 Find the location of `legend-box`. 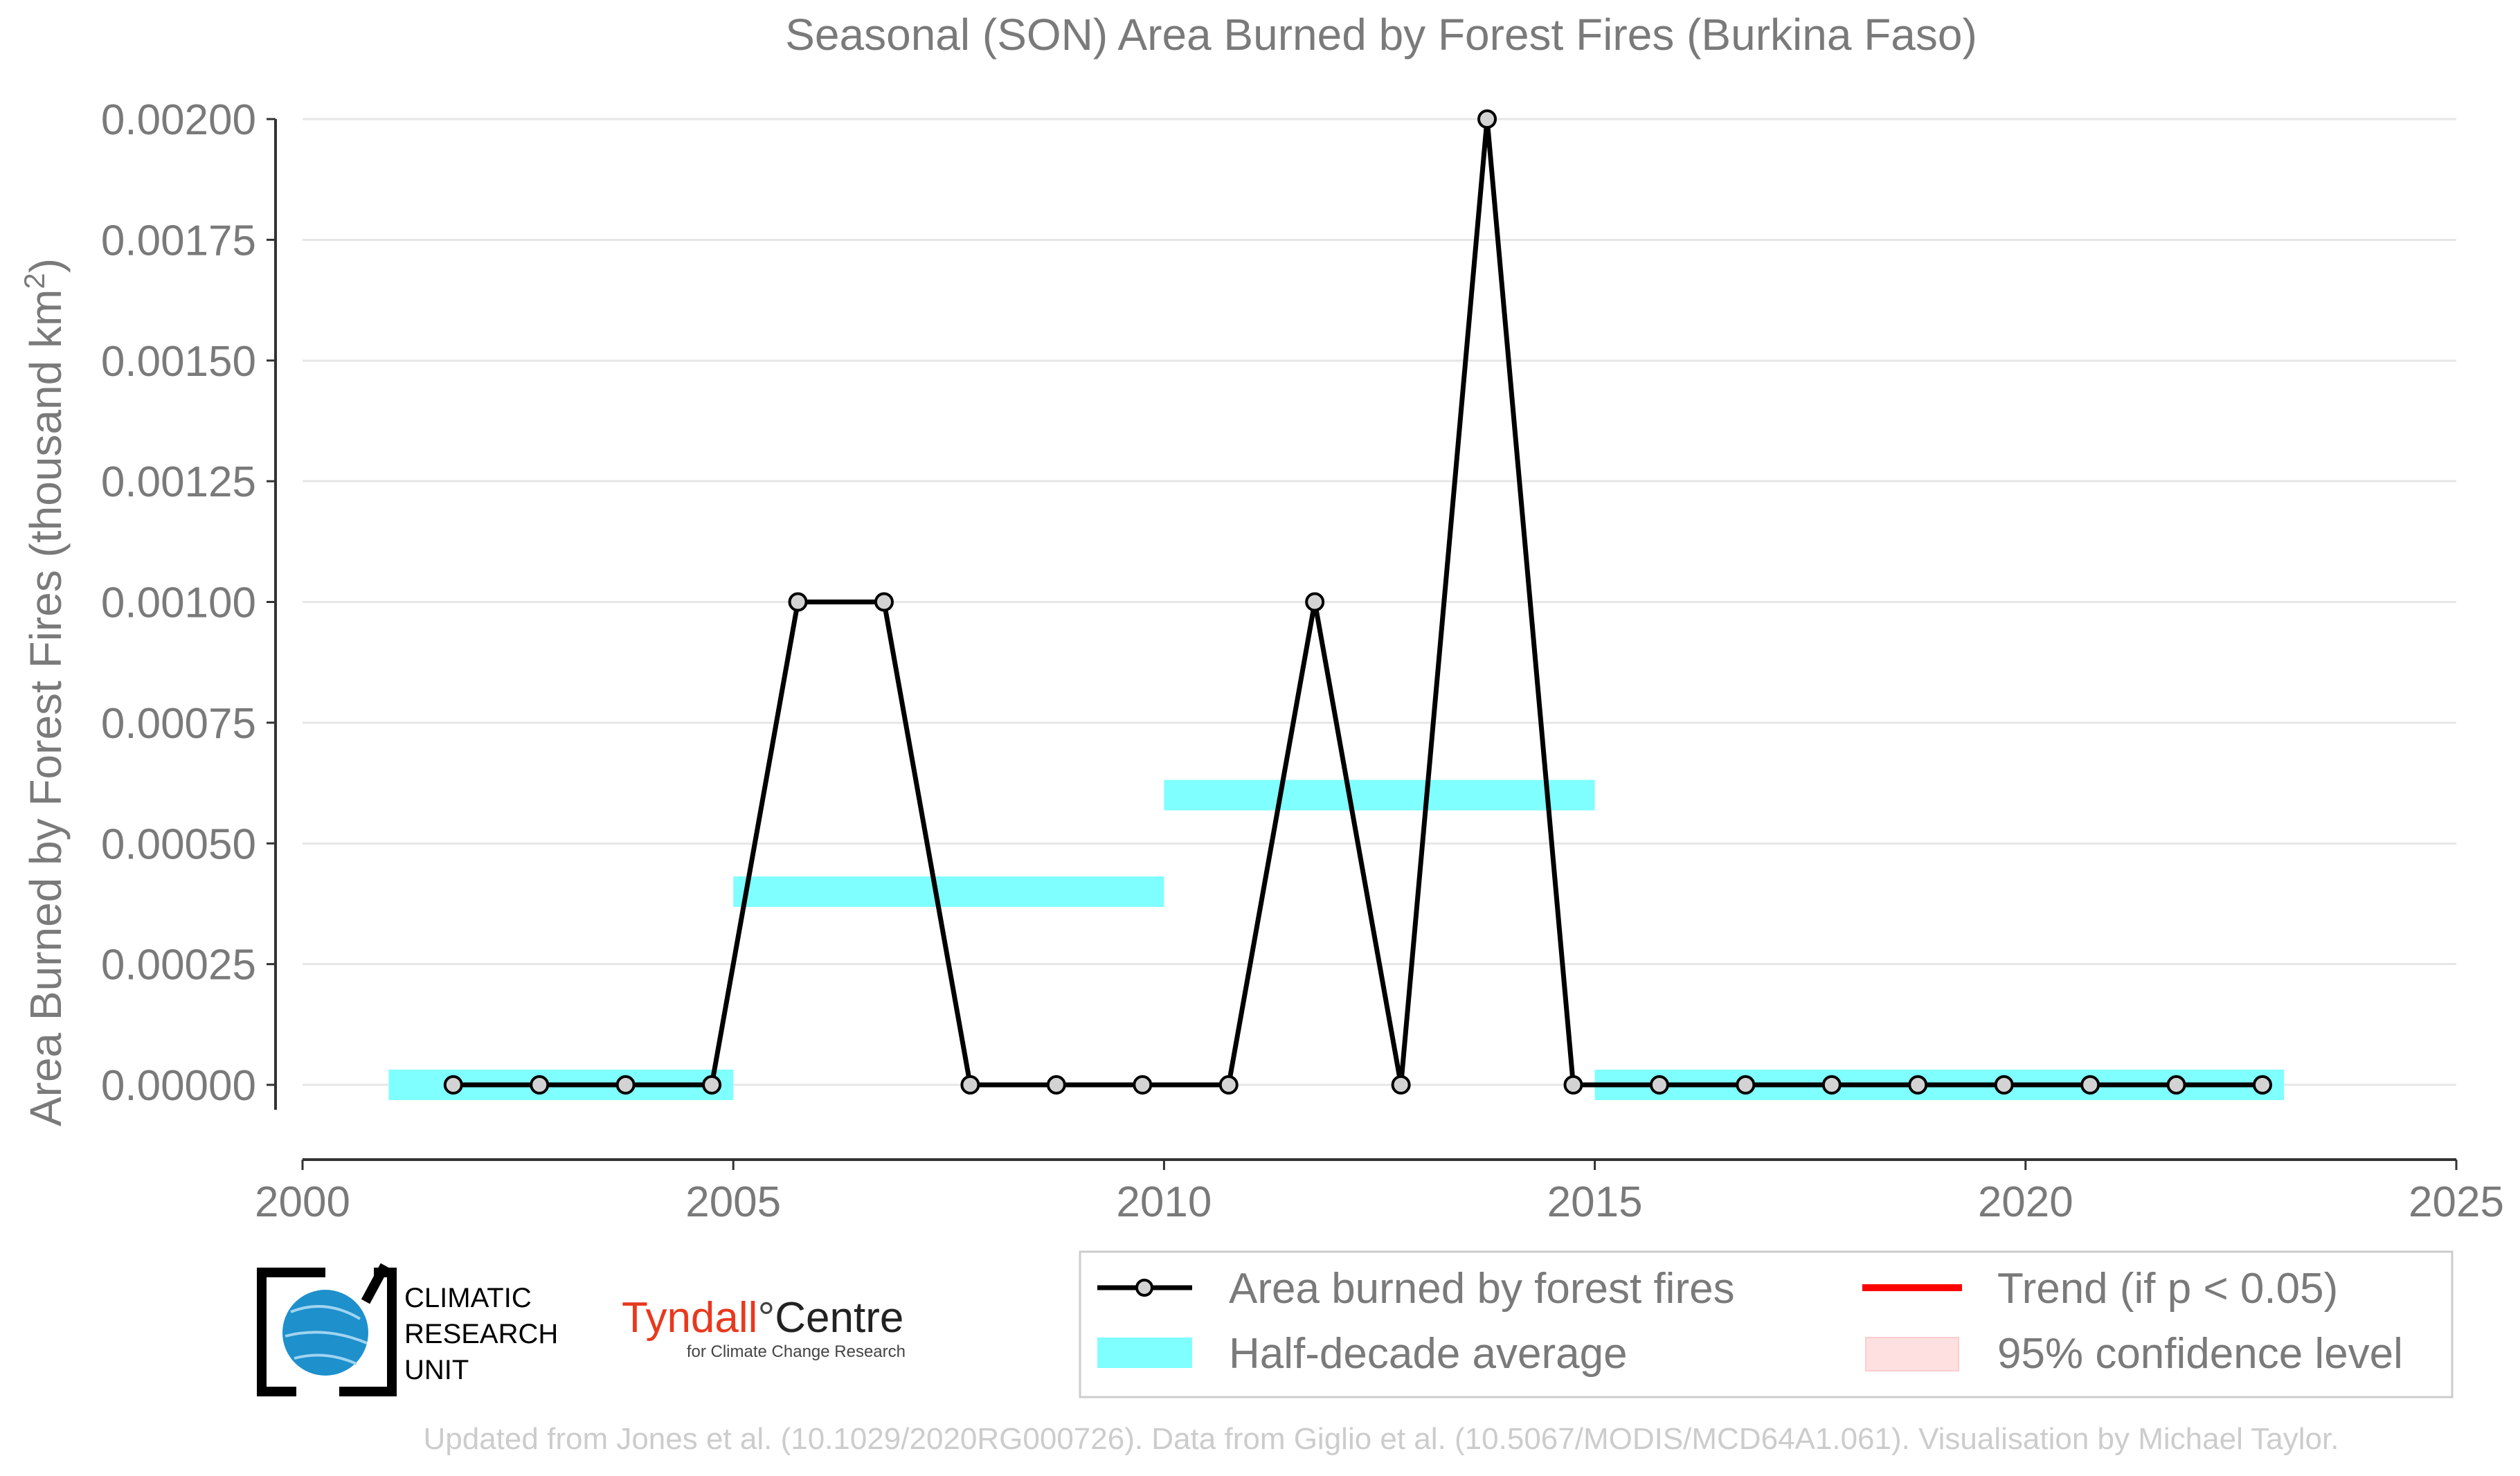

legend-box is located at coordinates (1766, 1324).